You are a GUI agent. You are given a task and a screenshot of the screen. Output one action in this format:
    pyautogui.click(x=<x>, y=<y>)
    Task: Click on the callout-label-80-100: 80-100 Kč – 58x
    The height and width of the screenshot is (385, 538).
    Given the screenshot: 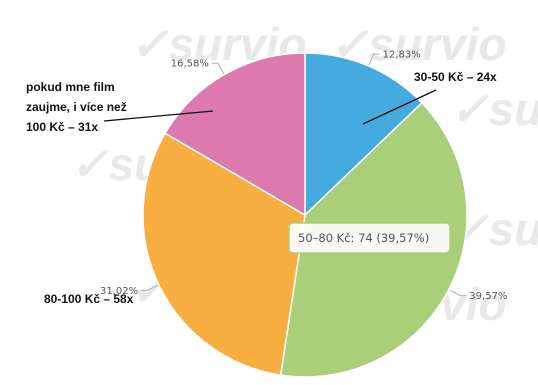 What is the action you would take?
    pyautogui.click(x=89, y=299)
    